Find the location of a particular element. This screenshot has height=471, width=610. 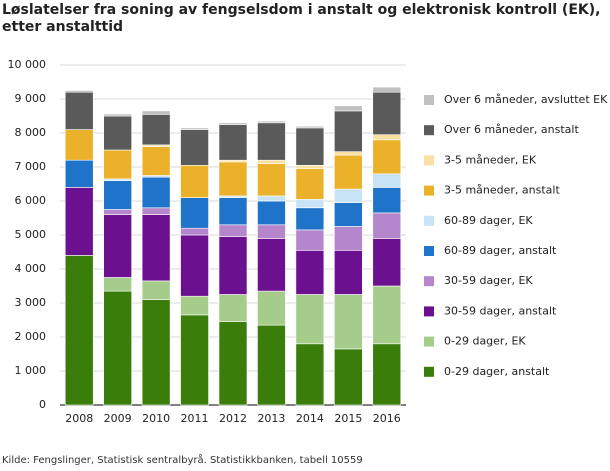

y-tick-label: 6 000 is located at coordinates (31, 200).